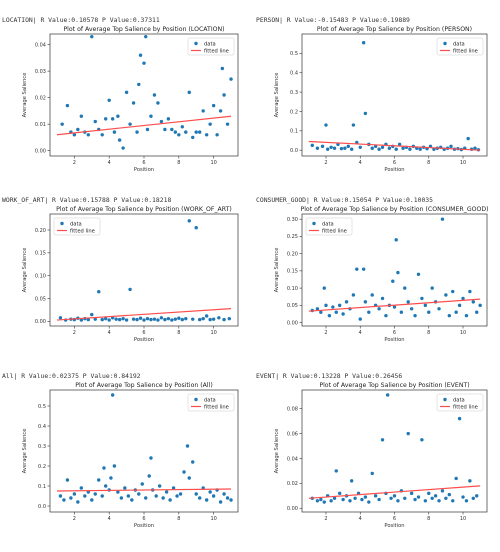  I want to click on y-tick-label: 0.00, so click(40, 151).